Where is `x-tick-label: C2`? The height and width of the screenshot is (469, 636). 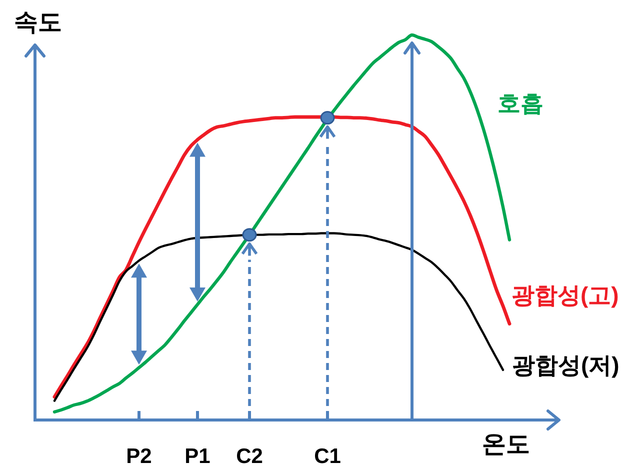
x-tick-label: C2 is located at coordinates (249, 456).